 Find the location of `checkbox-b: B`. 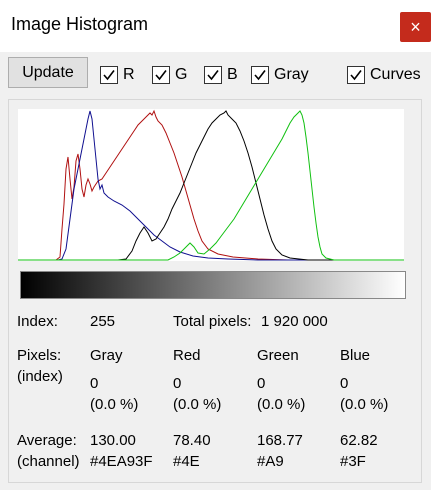

checkbox-b: B is located at coordinates (221, 75).